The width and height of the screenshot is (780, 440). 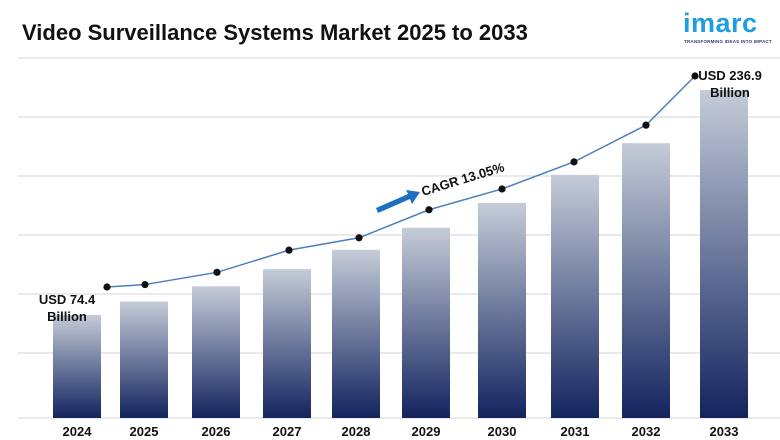 I want to click on end-value-label-line2: Billion, so click(x=730, y=92).